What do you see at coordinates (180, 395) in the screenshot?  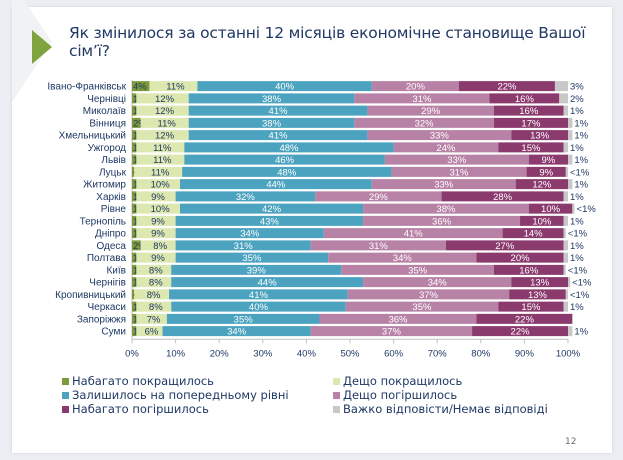 I see `legend-label: Залишилось на попередньому рівні` at bounding box center [180, 395].